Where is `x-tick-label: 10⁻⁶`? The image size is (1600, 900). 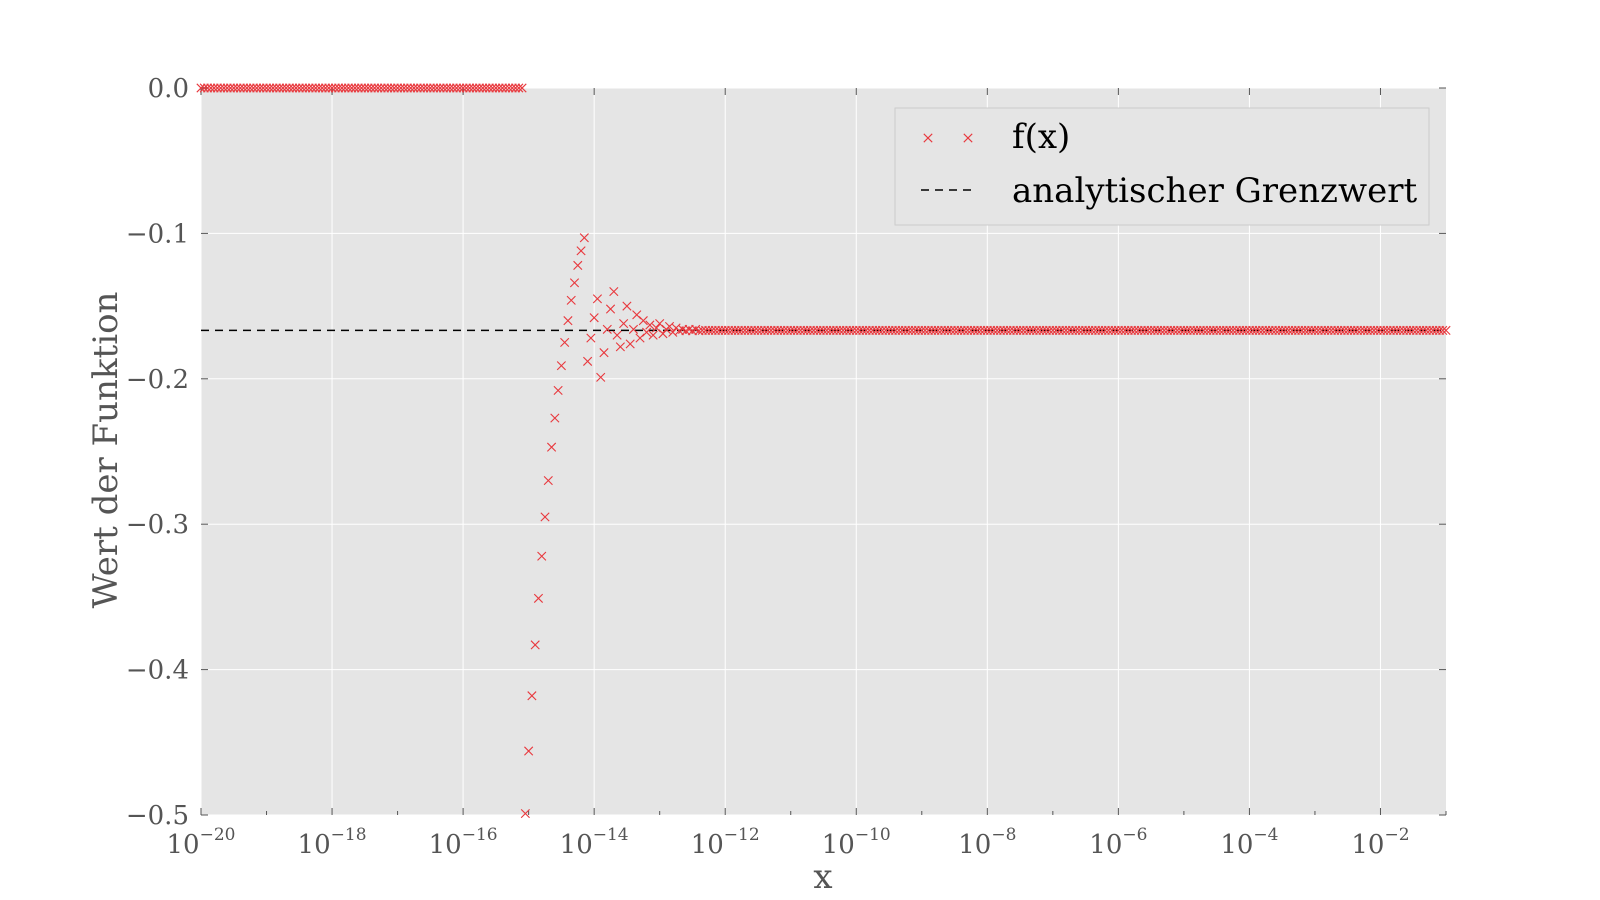
x-tick-label: 10⁻⁶ is located at coordinates (1118, 842).